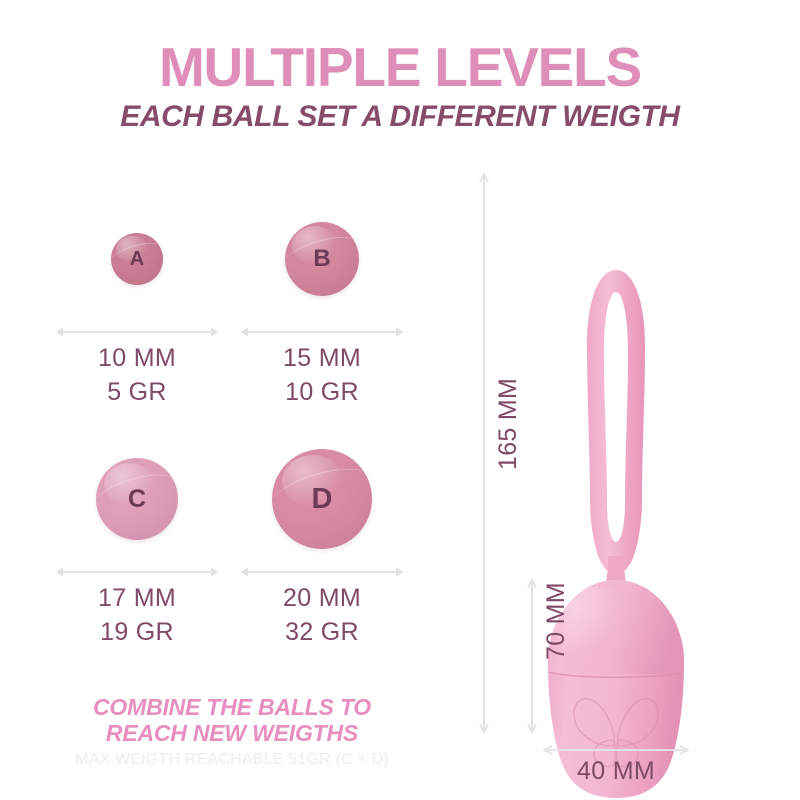 The height and width of the screenshot is (800, 800). I want to click on ball-item-d: D 20 MM 32 GR, so click(322, 546).